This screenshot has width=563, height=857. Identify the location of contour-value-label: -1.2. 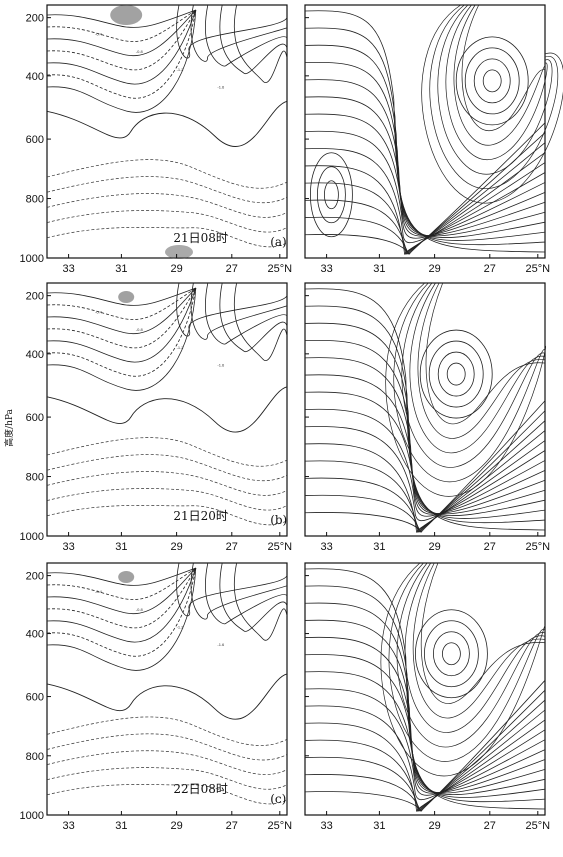
(181, 627).